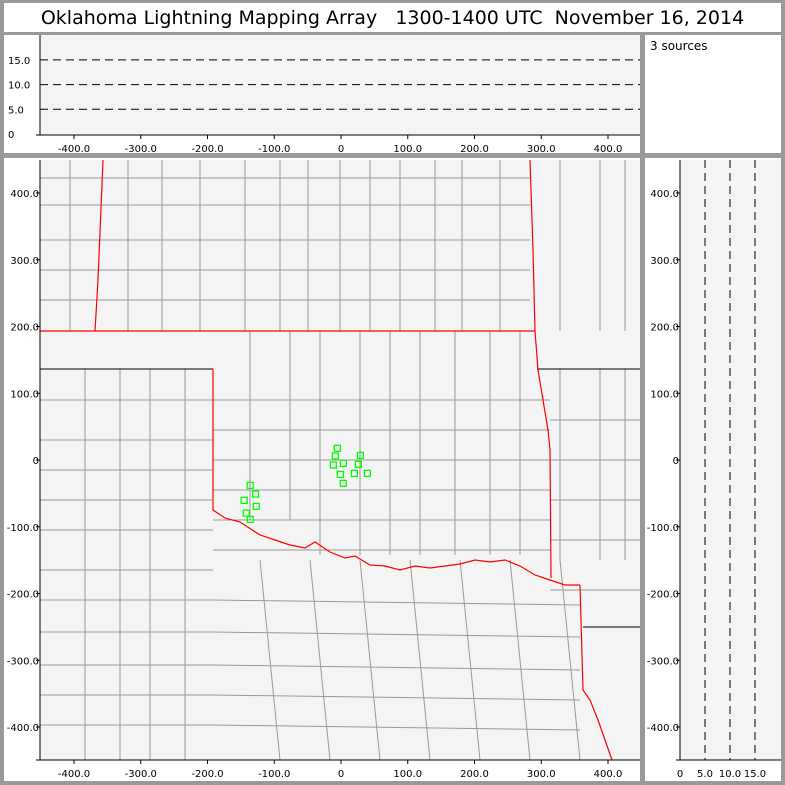 The image size is (785, 785). I want to click on map-y-tick-label: 400.0, so click(24, 194).